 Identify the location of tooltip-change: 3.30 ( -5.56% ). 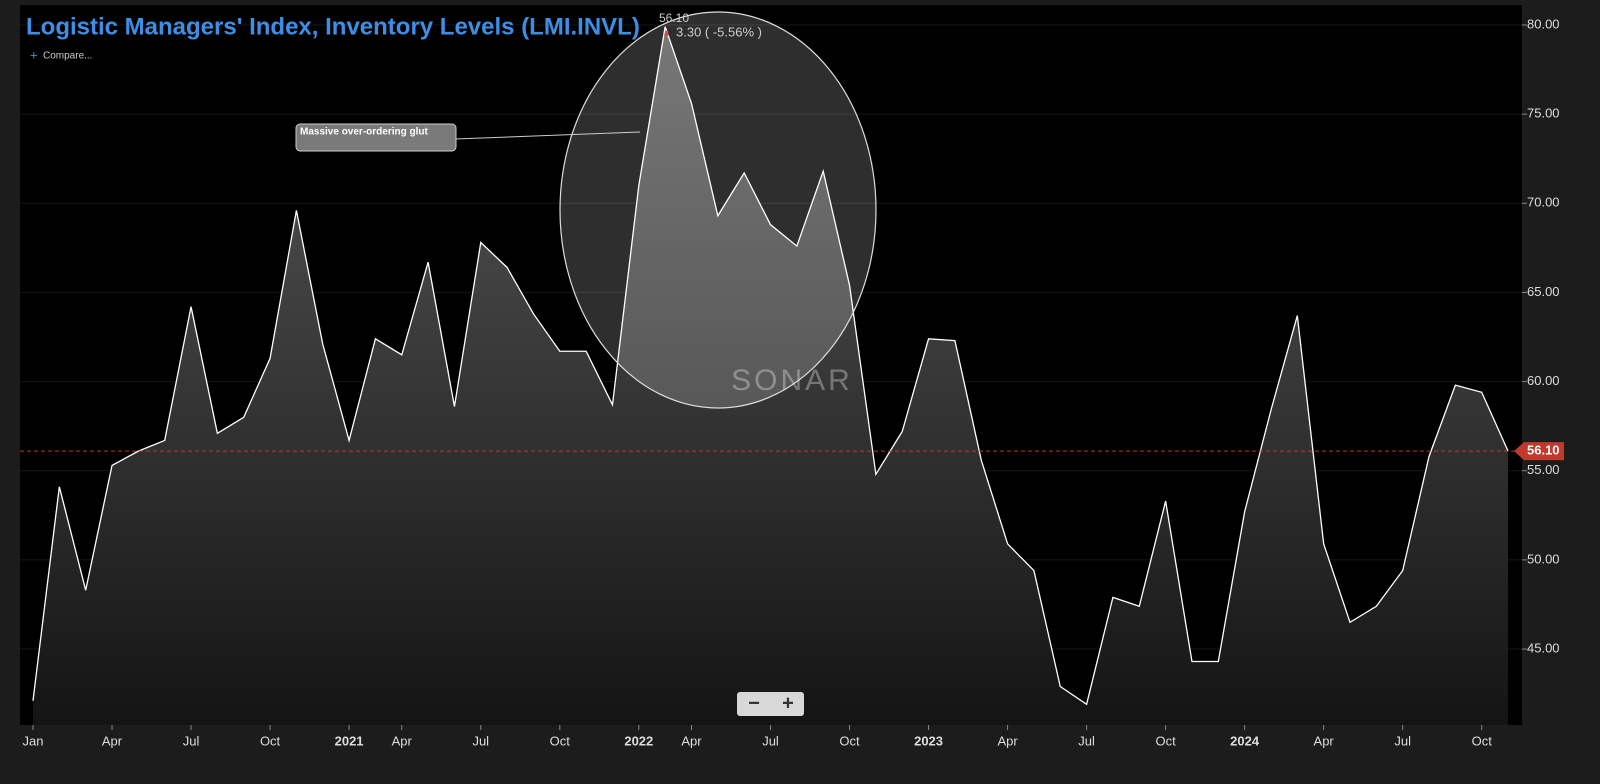
(719, 31).